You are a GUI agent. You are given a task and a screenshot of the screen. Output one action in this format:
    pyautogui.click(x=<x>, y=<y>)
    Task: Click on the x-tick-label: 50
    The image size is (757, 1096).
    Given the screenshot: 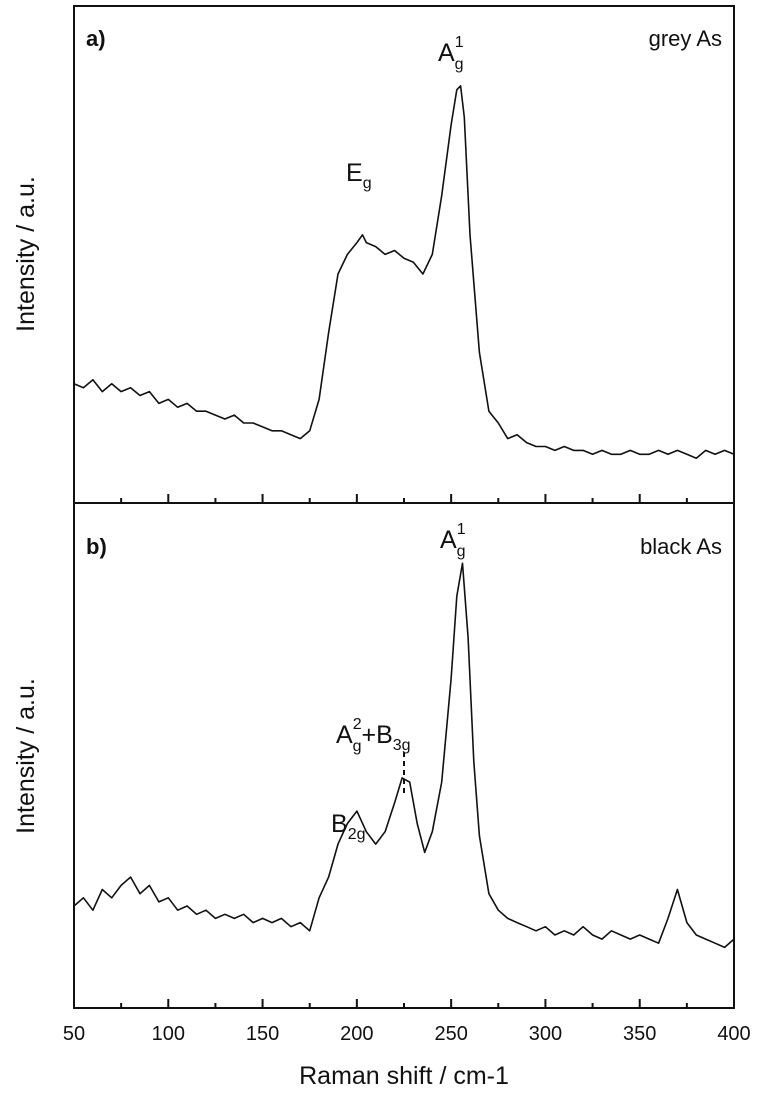 What is the action you would take?
    pyautogui.click(x=74, y=1034)
    